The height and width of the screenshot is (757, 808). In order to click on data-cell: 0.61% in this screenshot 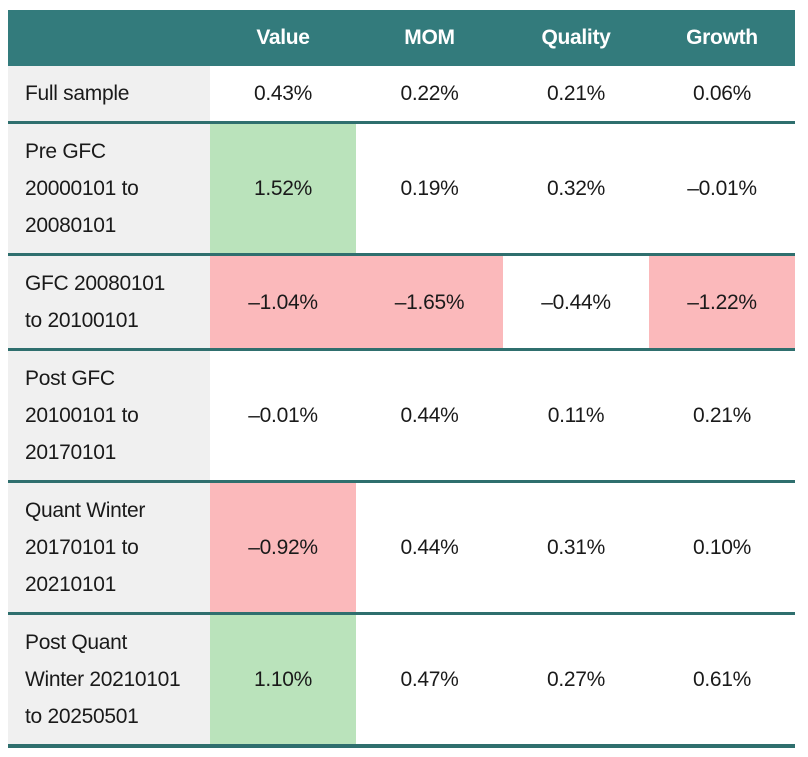, I will do `click(722, 679)`.